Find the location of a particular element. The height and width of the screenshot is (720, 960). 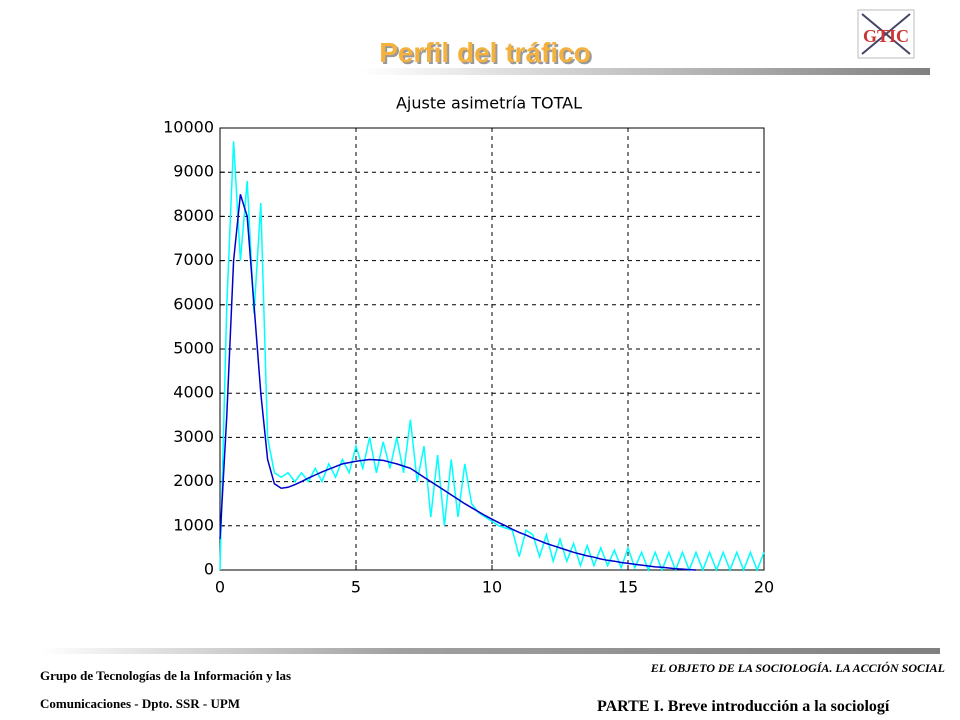

x-tick-label: 15 is located at coordinates (628, 587).